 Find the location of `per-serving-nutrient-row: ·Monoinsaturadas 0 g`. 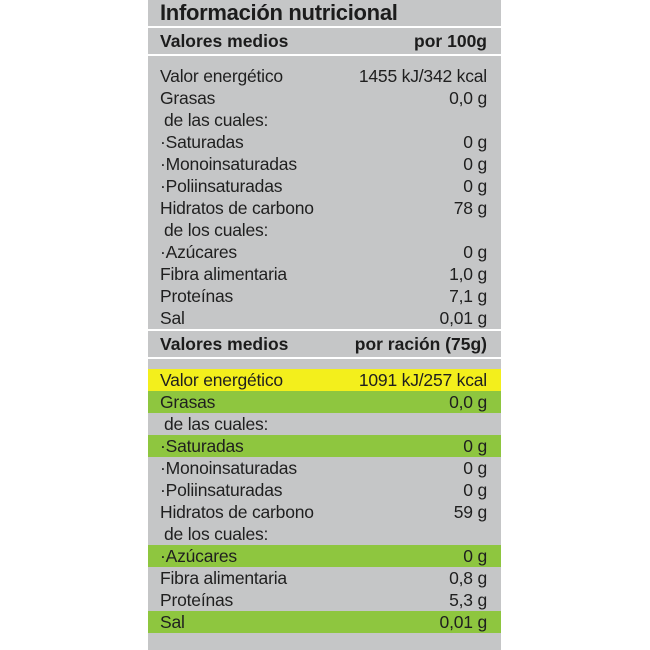

per-serving-nutrient-row: ·Monoinsaturadas 0 g is located at coordinates (324, 468).